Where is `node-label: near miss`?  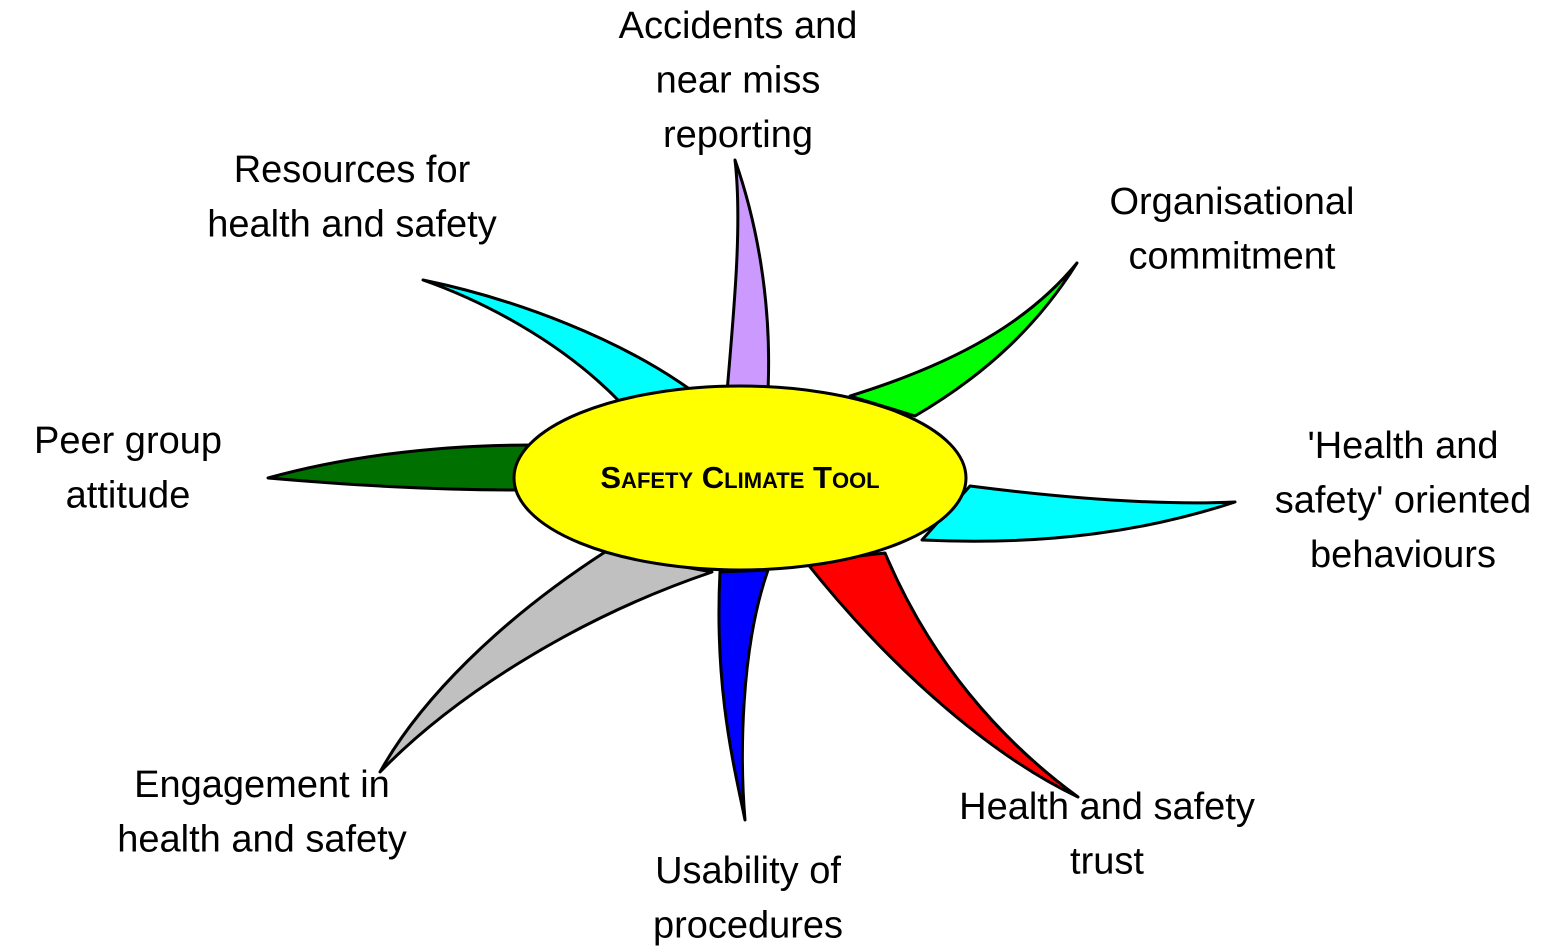 node-label: near miss is located at coordinates (738, 81).